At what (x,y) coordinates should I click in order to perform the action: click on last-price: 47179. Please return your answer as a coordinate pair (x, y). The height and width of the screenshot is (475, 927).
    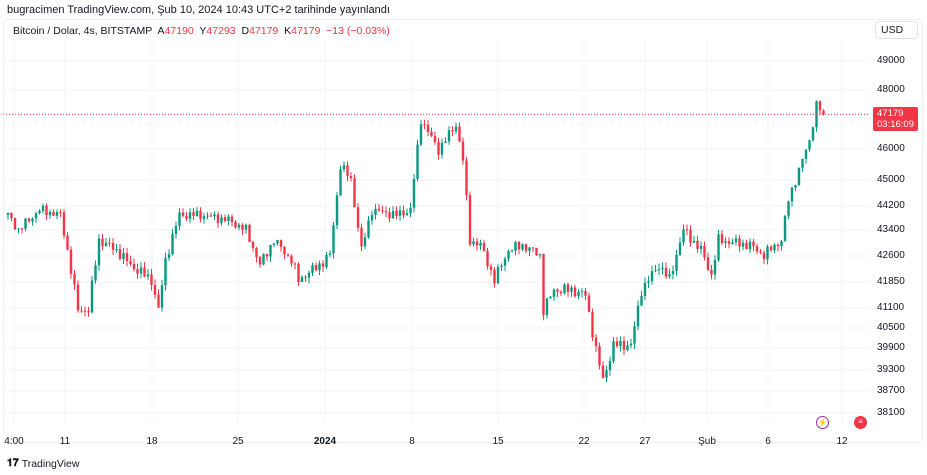
    Looking at the image, I should click on (890, 113).